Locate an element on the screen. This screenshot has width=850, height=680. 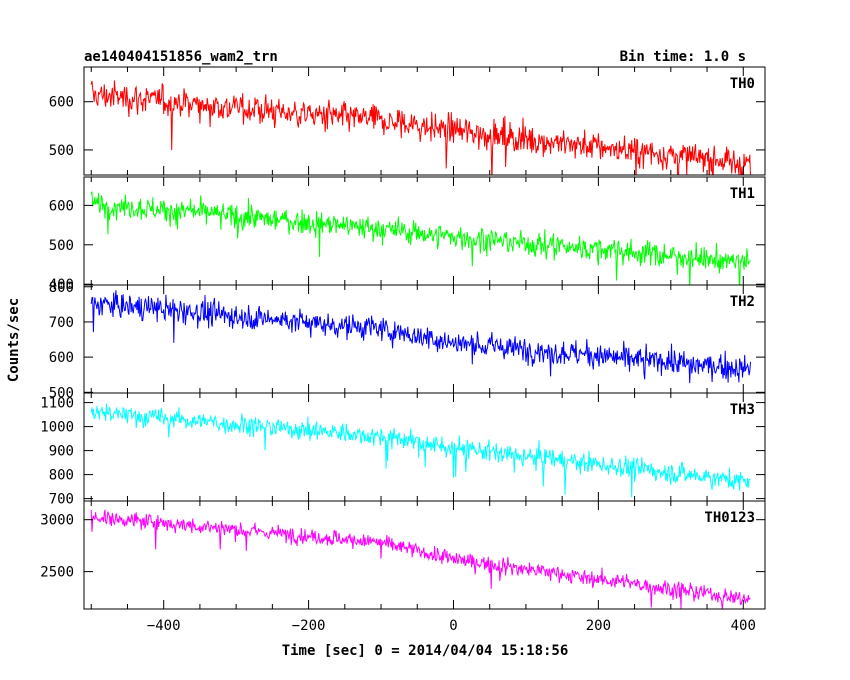
series-line-th3 is located at coordinates (420, 450).